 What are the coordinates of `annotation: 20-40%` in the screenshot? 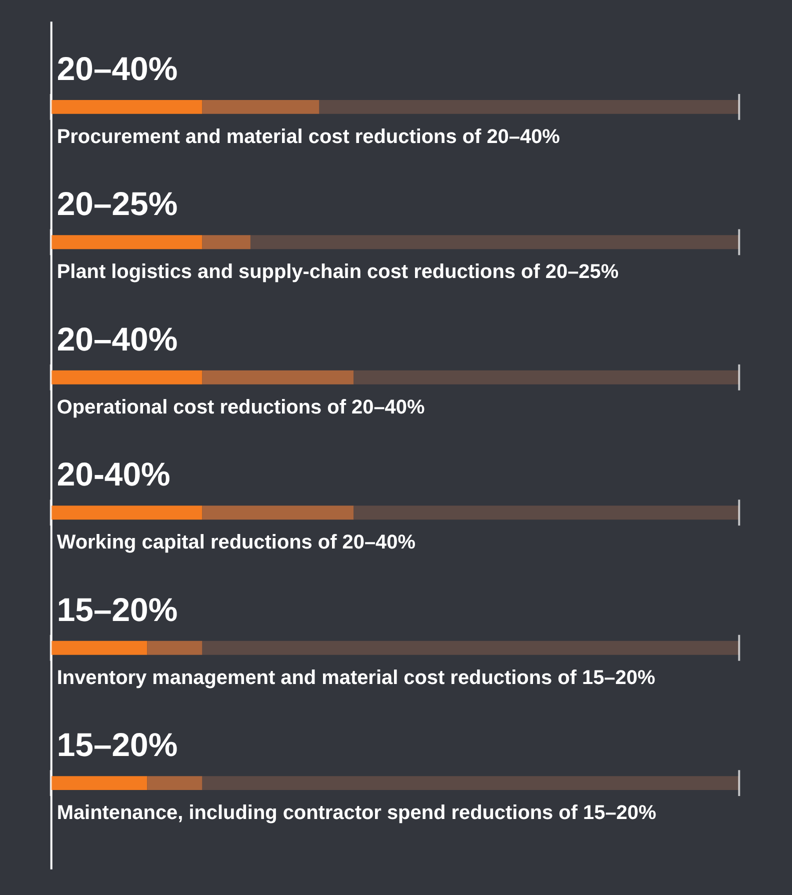 It's located at (113, 474).